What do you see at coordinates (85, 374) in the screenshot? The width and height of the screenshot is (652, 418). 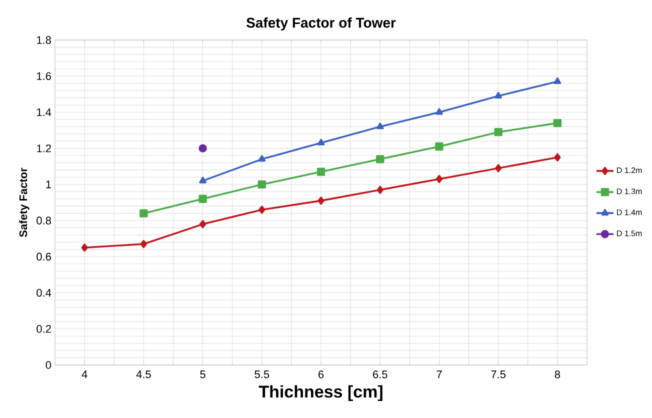 I see `x-tick-label: 4` at bounding box center [85, 374].